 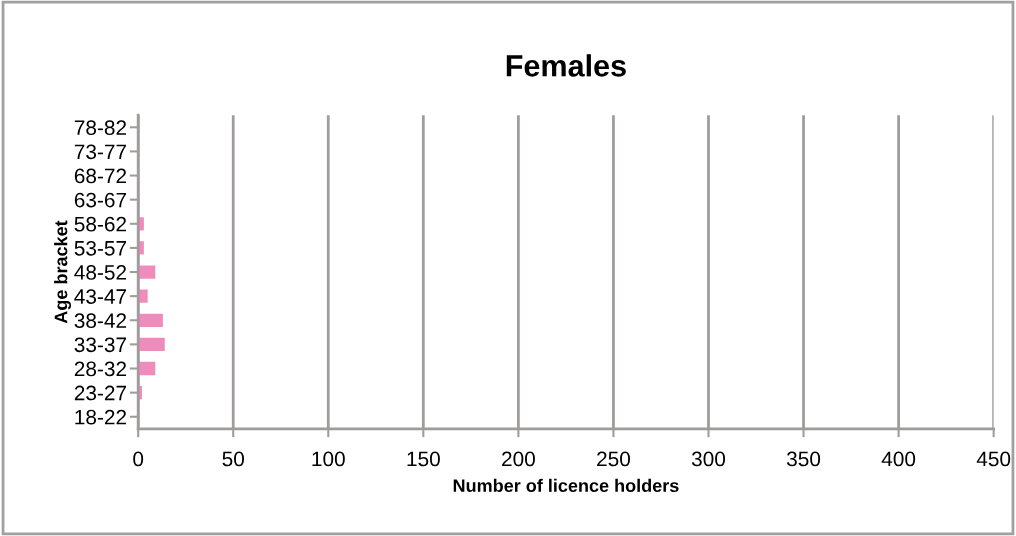 What do you see at coordinates (566, 485) in the screenshot?
I see `x-axis-title: Number of licence holders` at bounding box center [566, 485].